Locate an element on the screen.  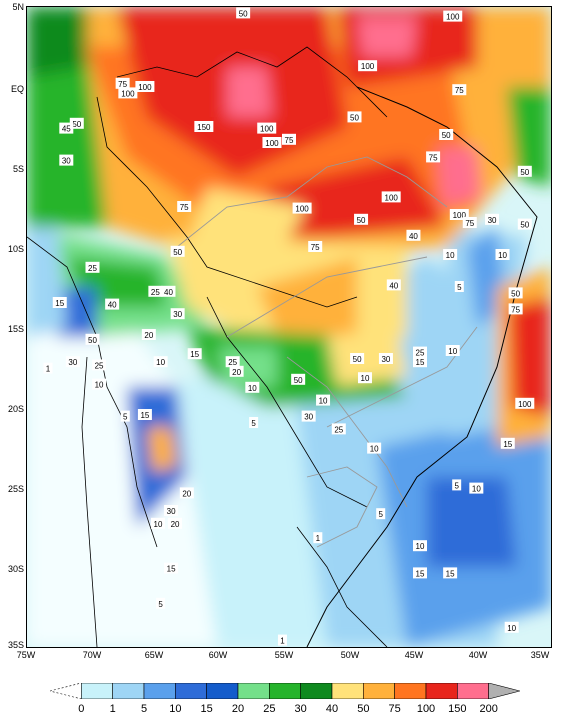
lon-label: 45W is located at coordinates (414, 655).